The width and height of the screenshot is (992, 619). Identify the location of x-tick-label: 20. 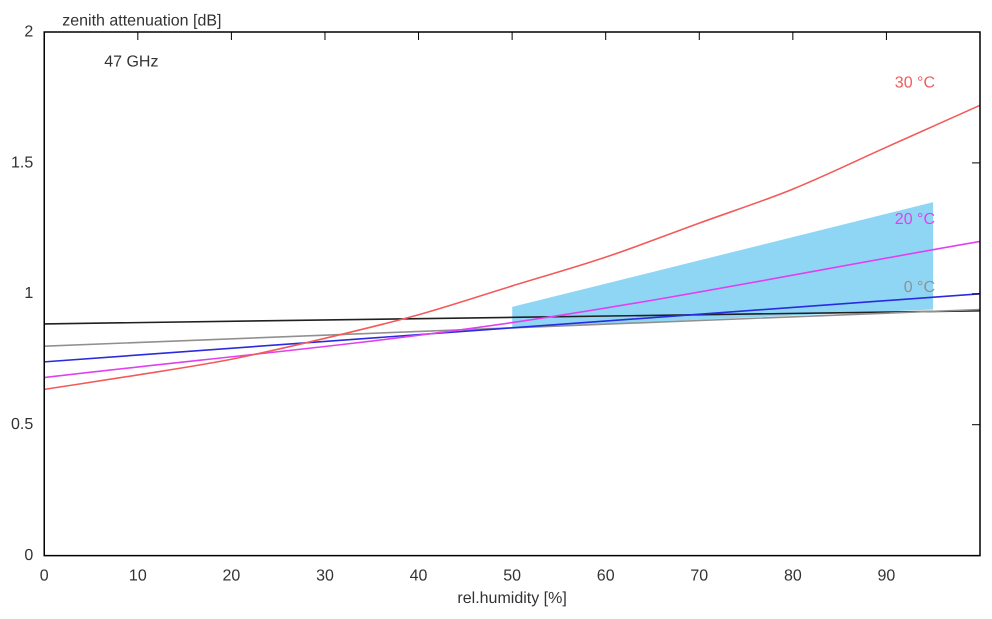
(231, 576).